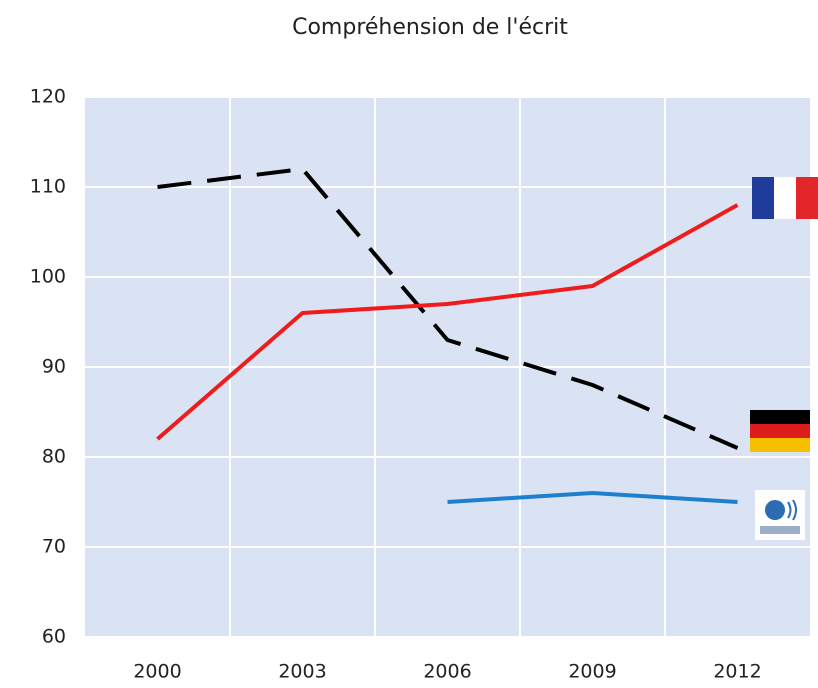 Image resolution: width=818 pixels, height=688 pixels. I want to click on x-tick-label: 2009, so click(592, 672).